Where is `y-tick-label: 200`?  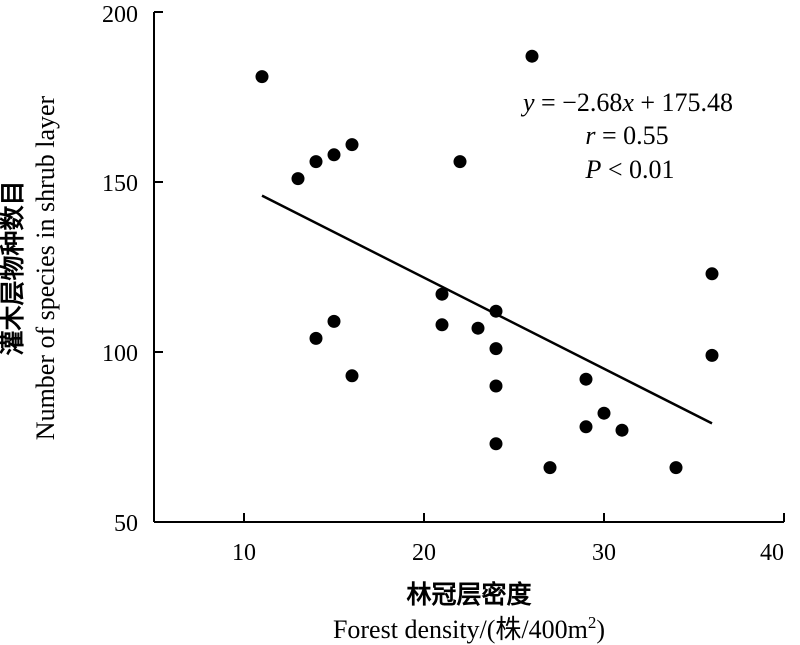
y-tick-label: 200 is located at coordinates (120, 15).